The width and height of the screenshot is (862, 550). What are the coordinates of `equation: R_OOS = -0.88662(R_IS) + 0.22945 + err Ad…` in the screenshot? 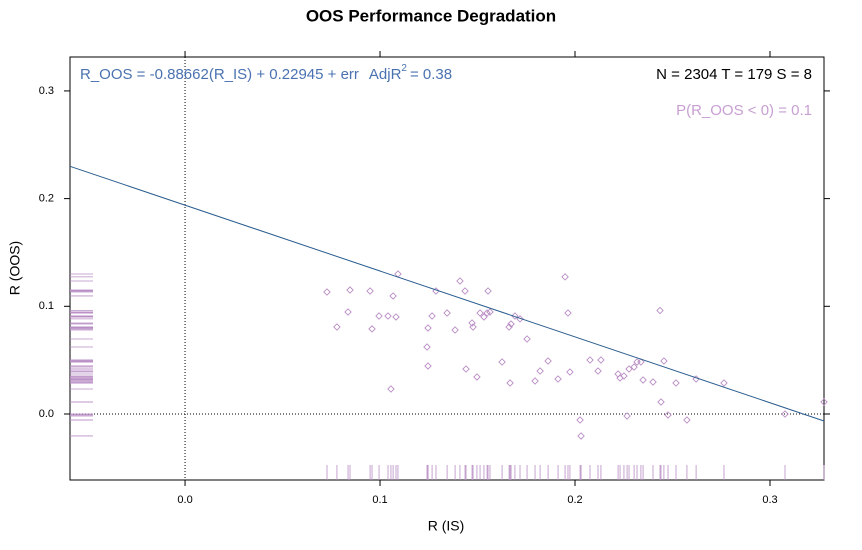 It's located at (266, 73).